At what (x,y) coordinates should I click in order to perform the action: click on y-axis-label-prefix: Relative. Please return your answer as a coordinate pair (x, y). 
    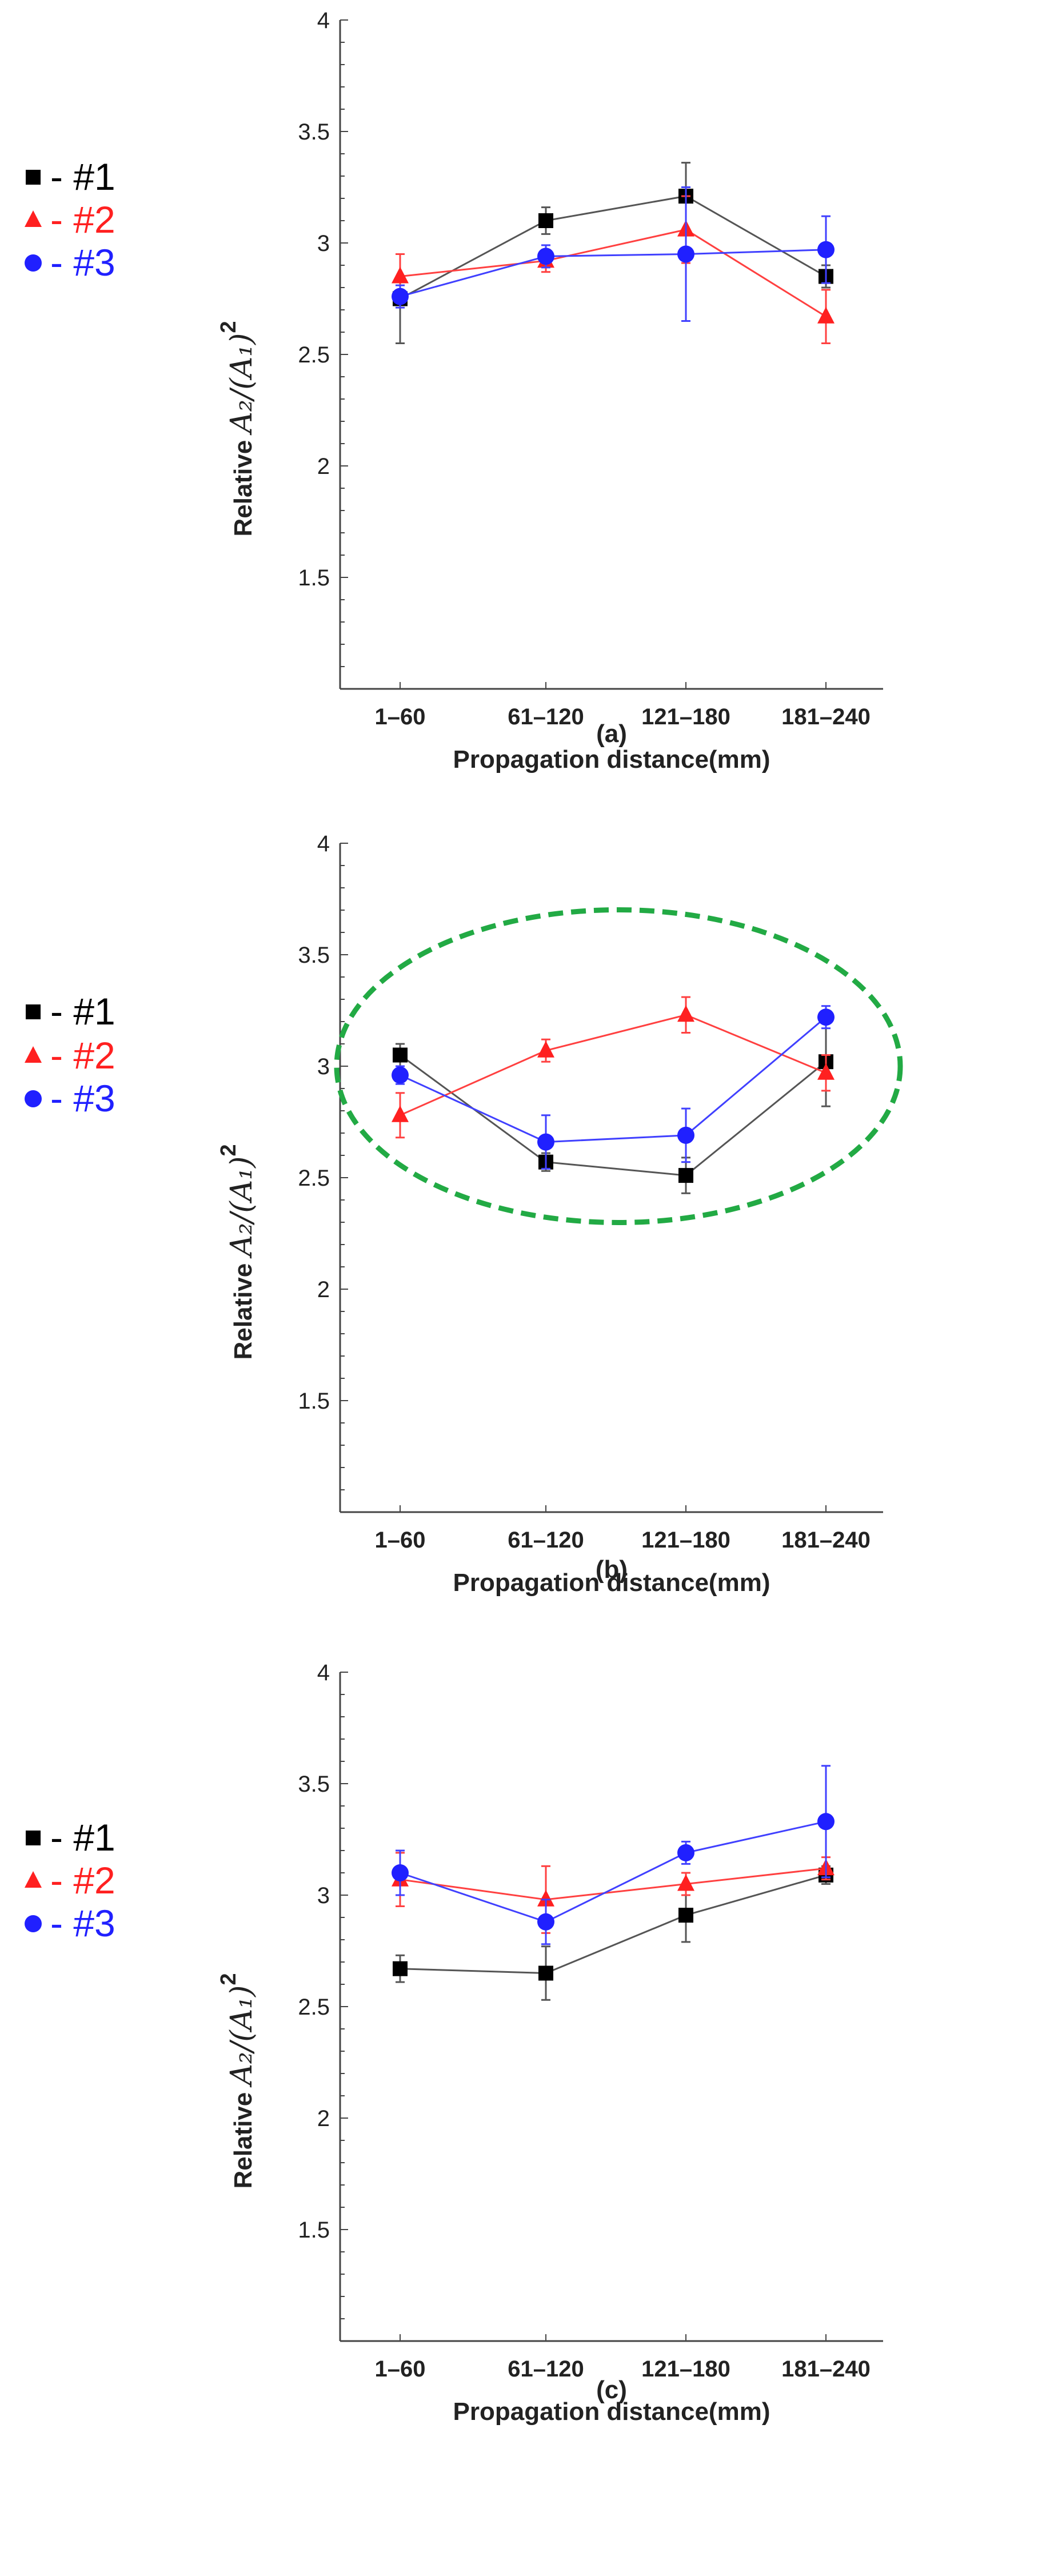
    Looking at the image, I should click on (243, 485).